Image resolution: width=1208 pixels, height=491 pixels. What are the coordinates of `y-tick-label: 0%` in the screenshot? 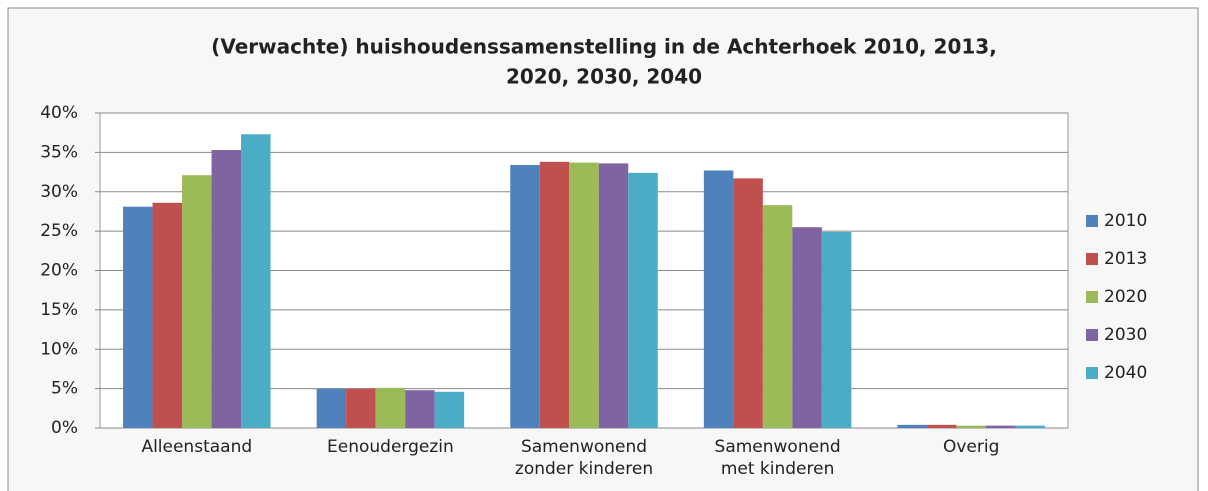 It's located at (64, 428).